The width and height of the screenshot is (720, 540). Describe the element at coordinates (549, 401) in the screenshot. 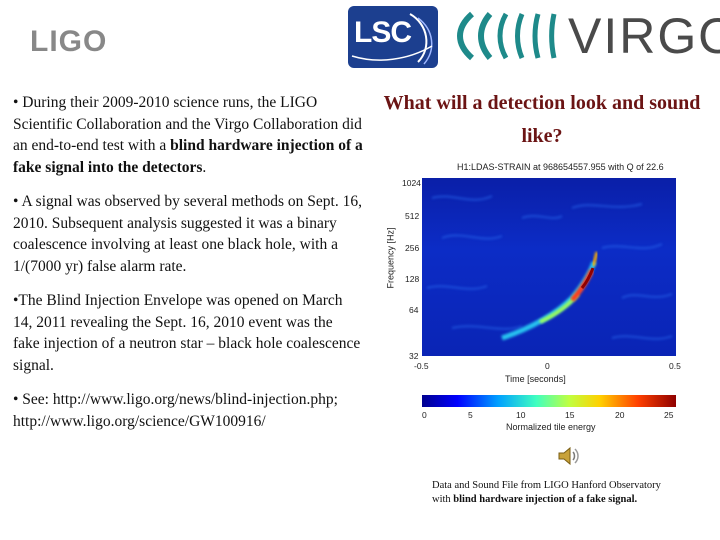

I see `colorbar` at that location.